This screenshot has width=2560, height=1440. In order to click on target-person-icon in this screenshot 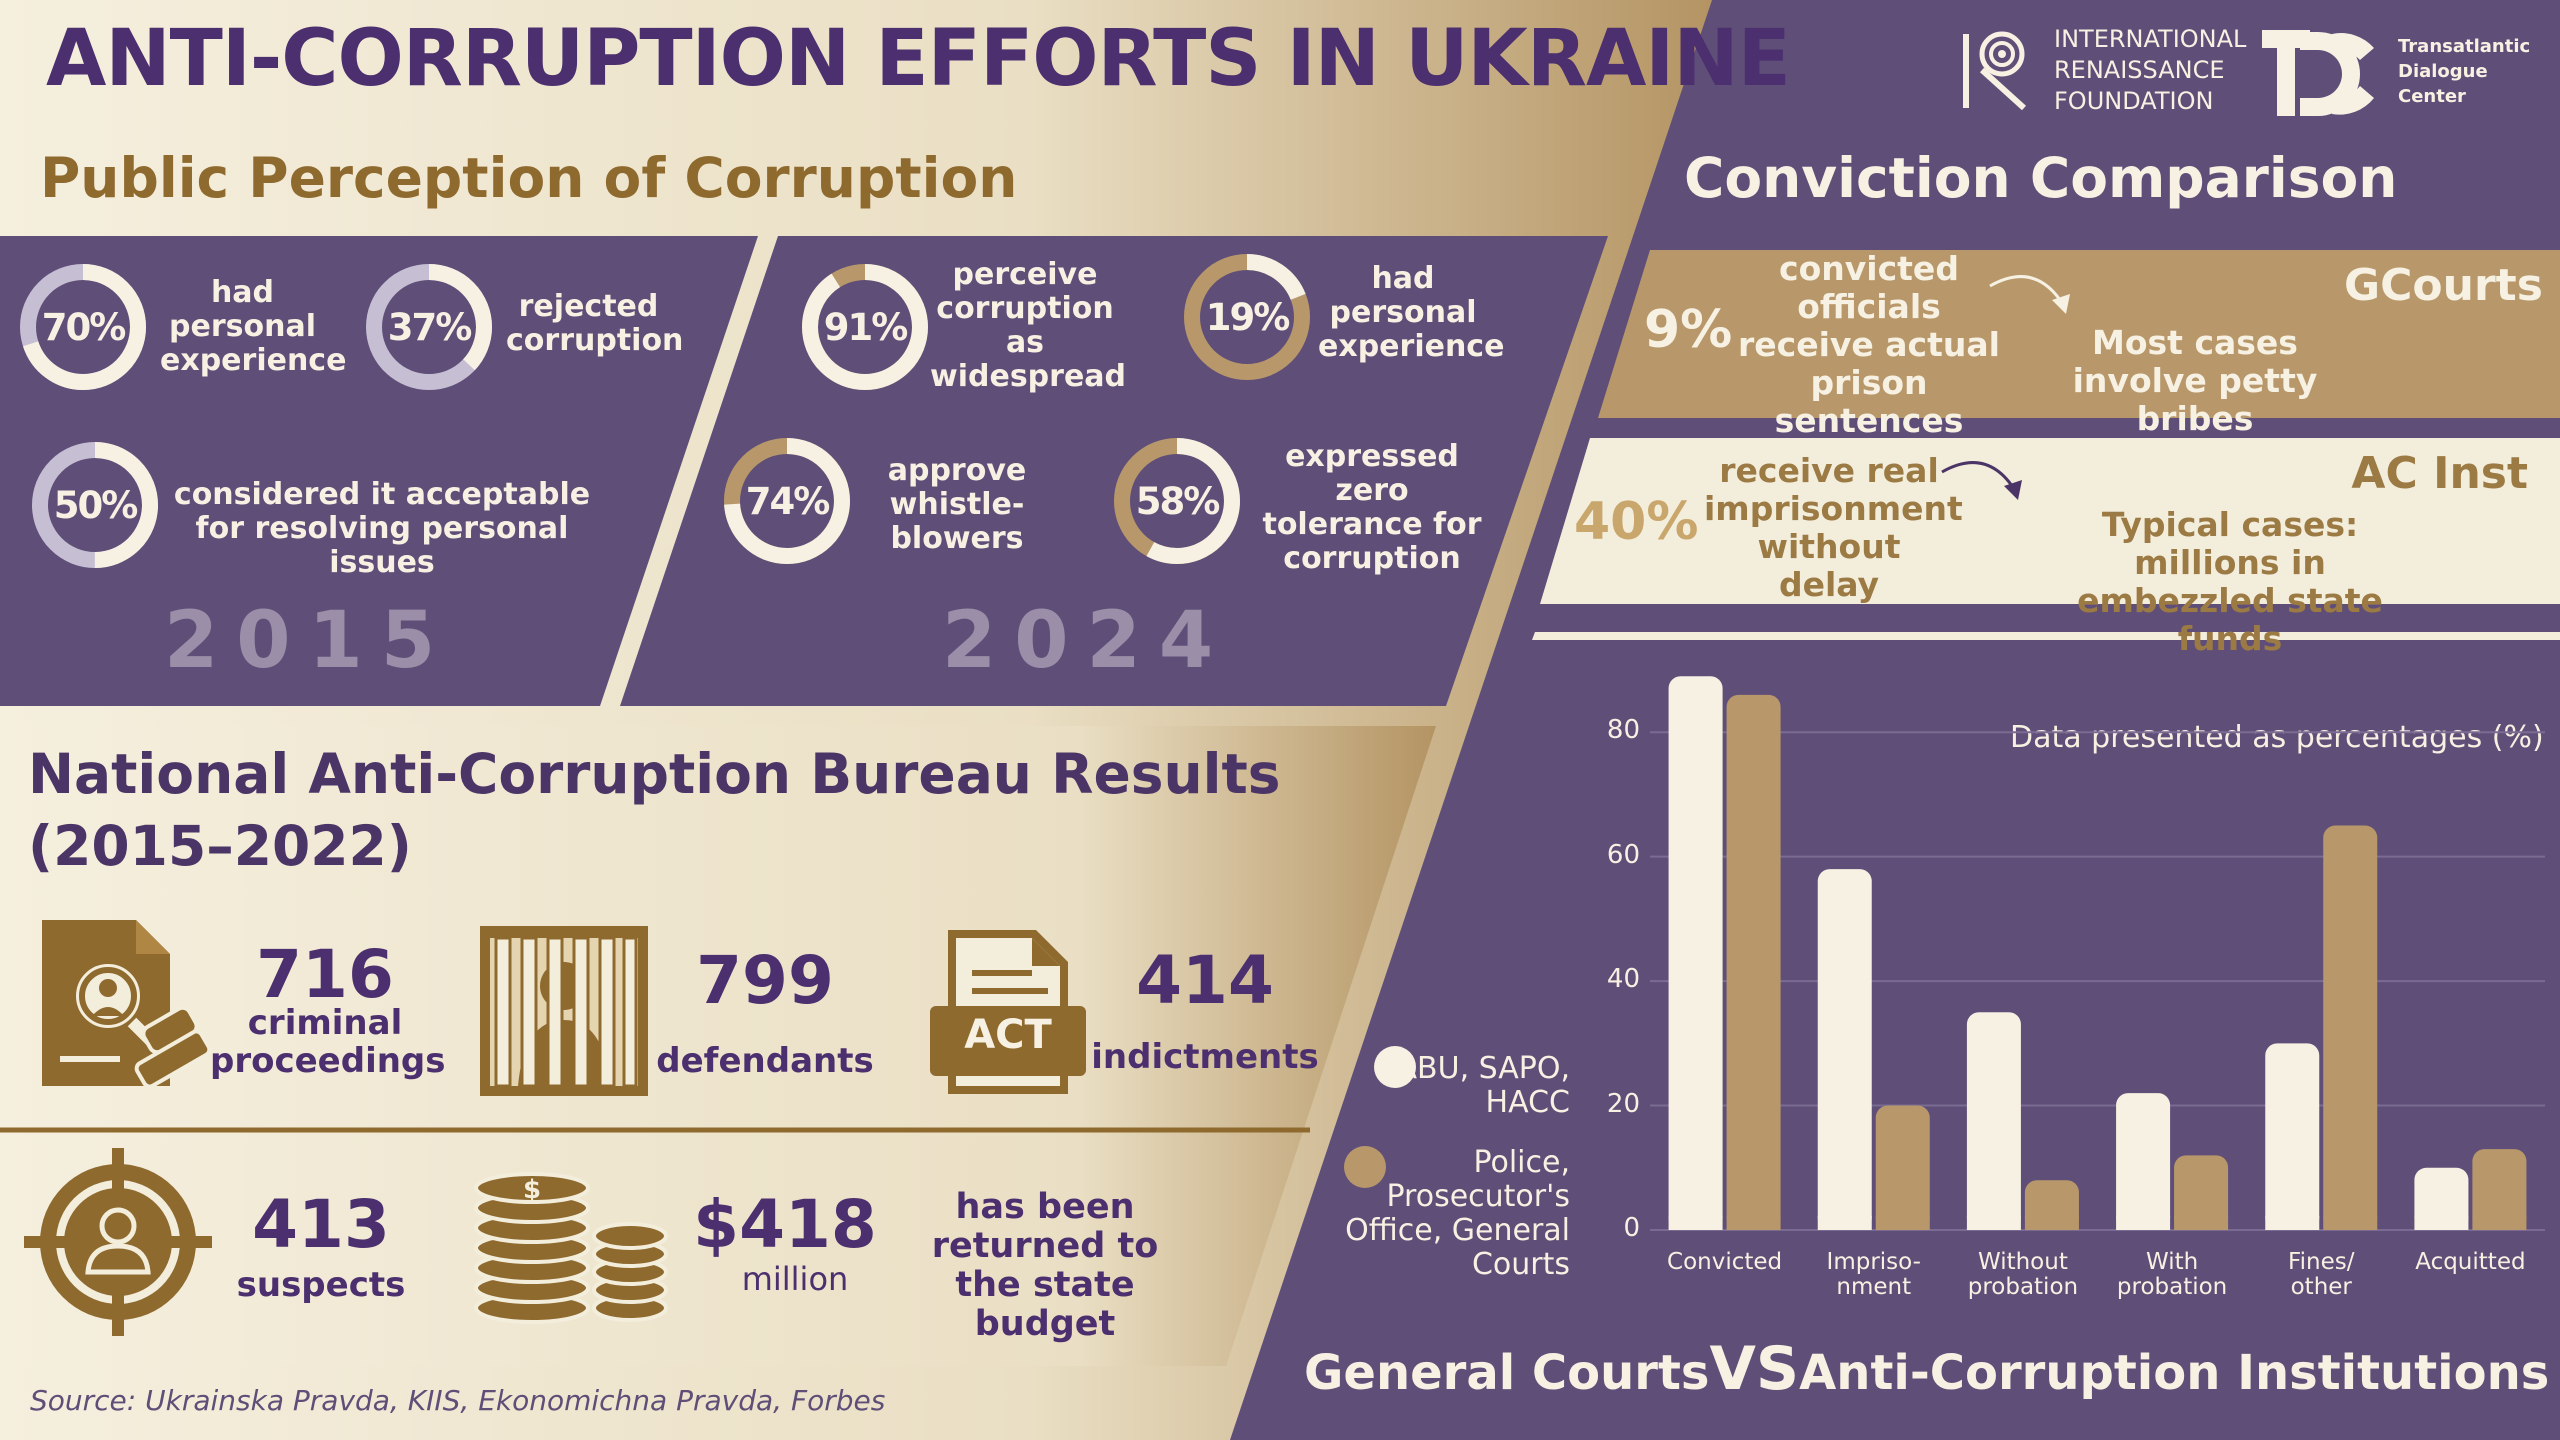, I will do `click(118, 1242)`.